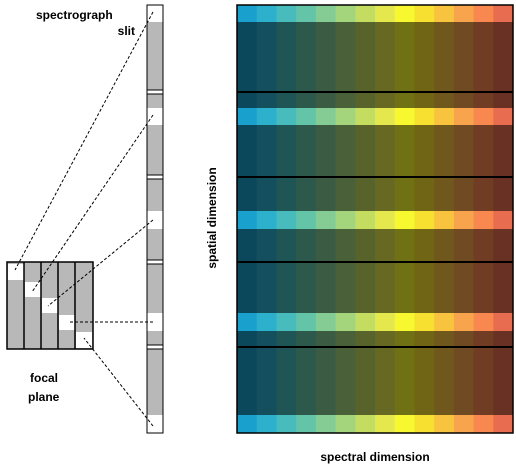  What do you see at coordinates (44, 378) in the screenshot?
I see `focal-label: focal` at bounding box center [44, 378].